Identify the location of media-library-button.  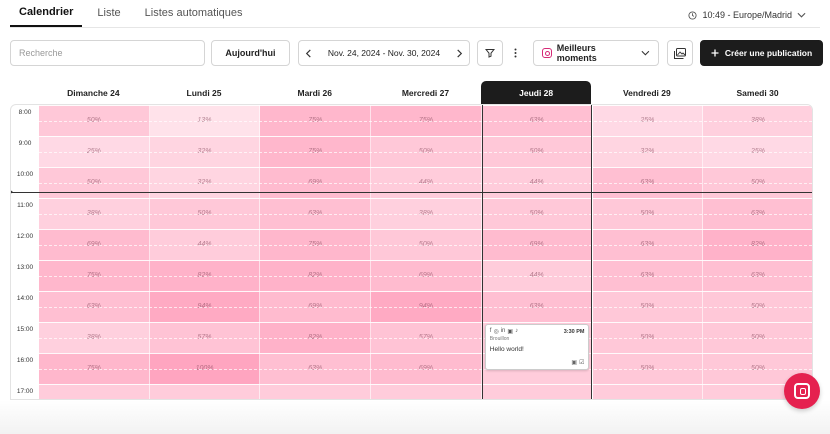
(680, 53).